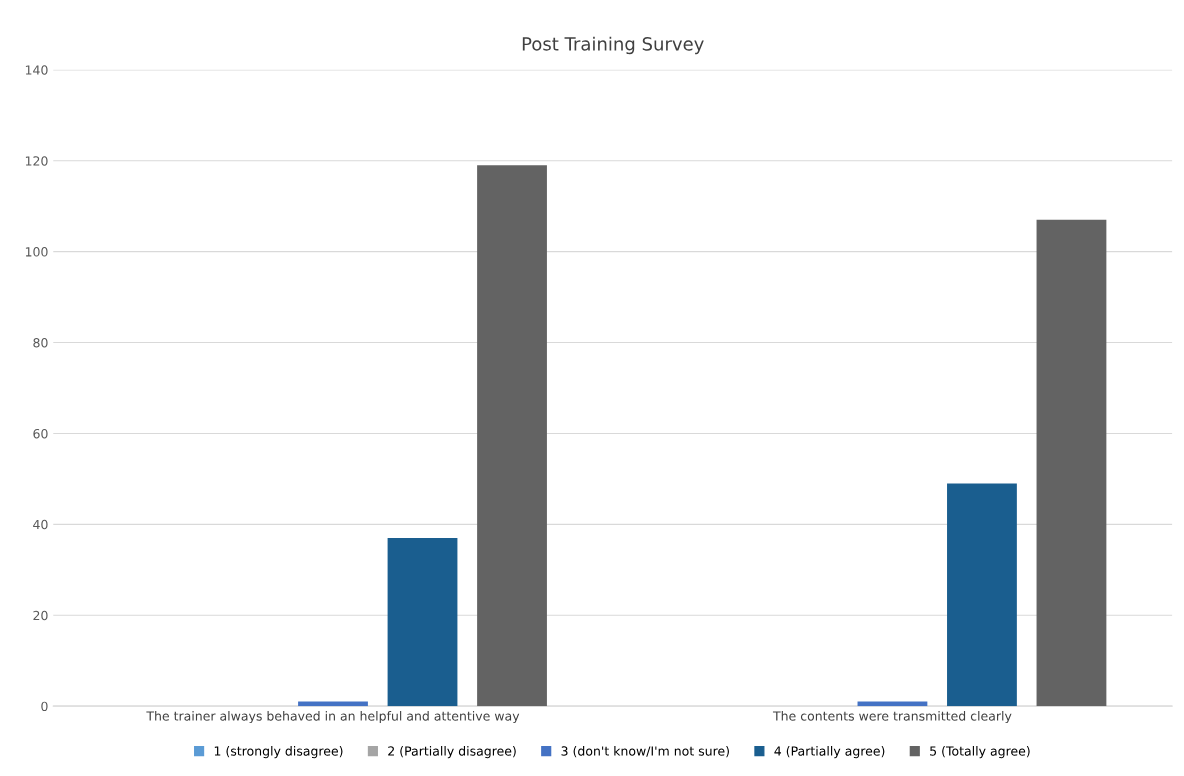  What do you see at coordinates (36, 70) in the screenshot?
I see `y-tick-label: 140` at bounding box center [36, 70].